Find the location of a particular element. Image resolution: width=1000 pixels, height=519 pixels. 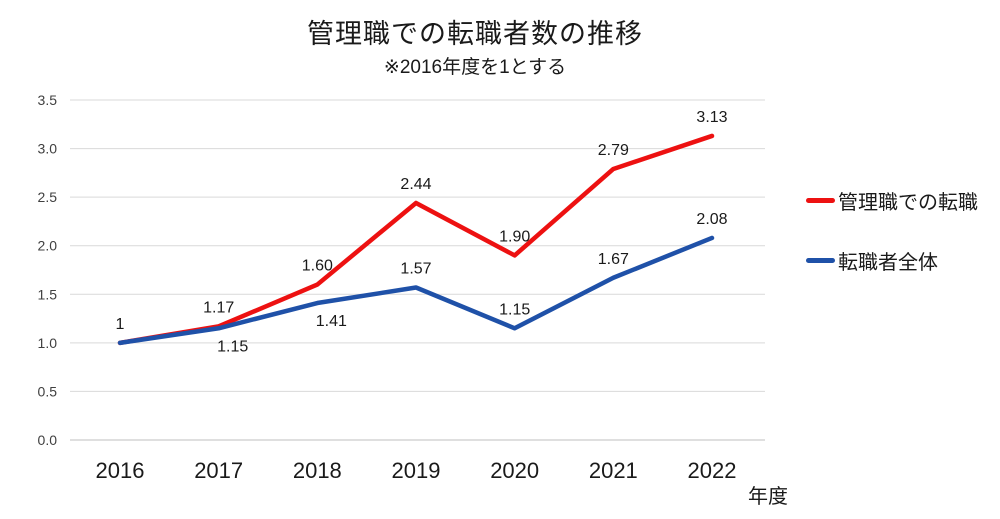

legend-item-overall: 転職者全体 is located at coordinates (872, 260).